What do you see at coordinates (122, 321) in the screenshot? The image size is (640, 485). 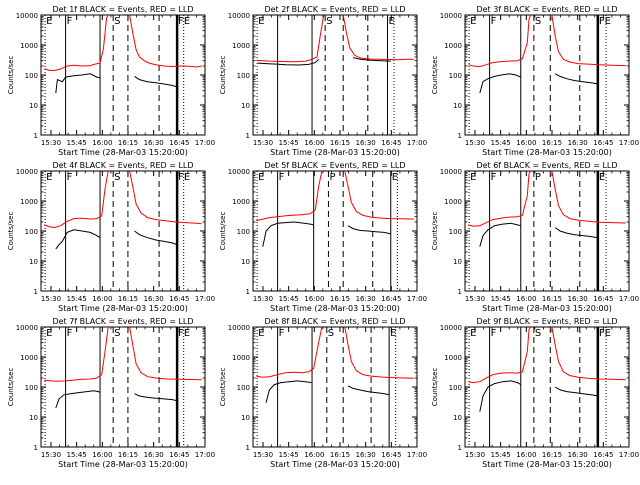 I see `chart-title: Det 7f BLACK = Events, RED = LLD` at bounding box center [122, 321].